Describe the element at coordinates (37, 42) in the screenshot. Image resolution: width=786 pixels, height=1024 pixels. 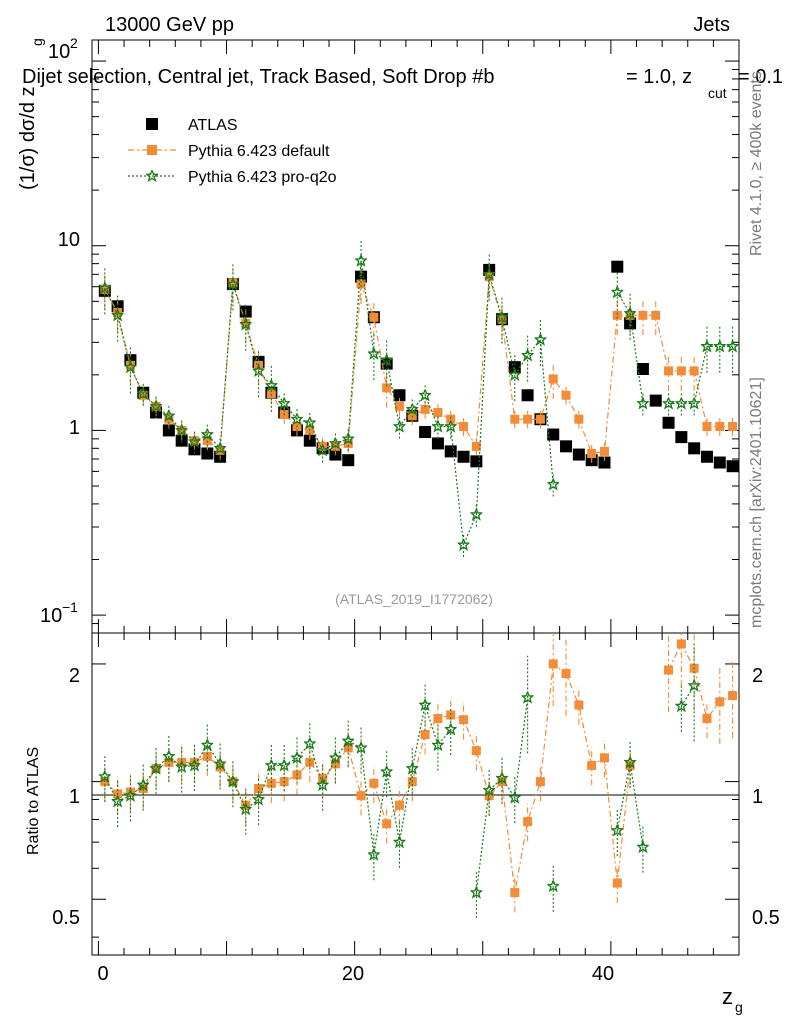
I see `y-axis-title-subscript: g` at that location.